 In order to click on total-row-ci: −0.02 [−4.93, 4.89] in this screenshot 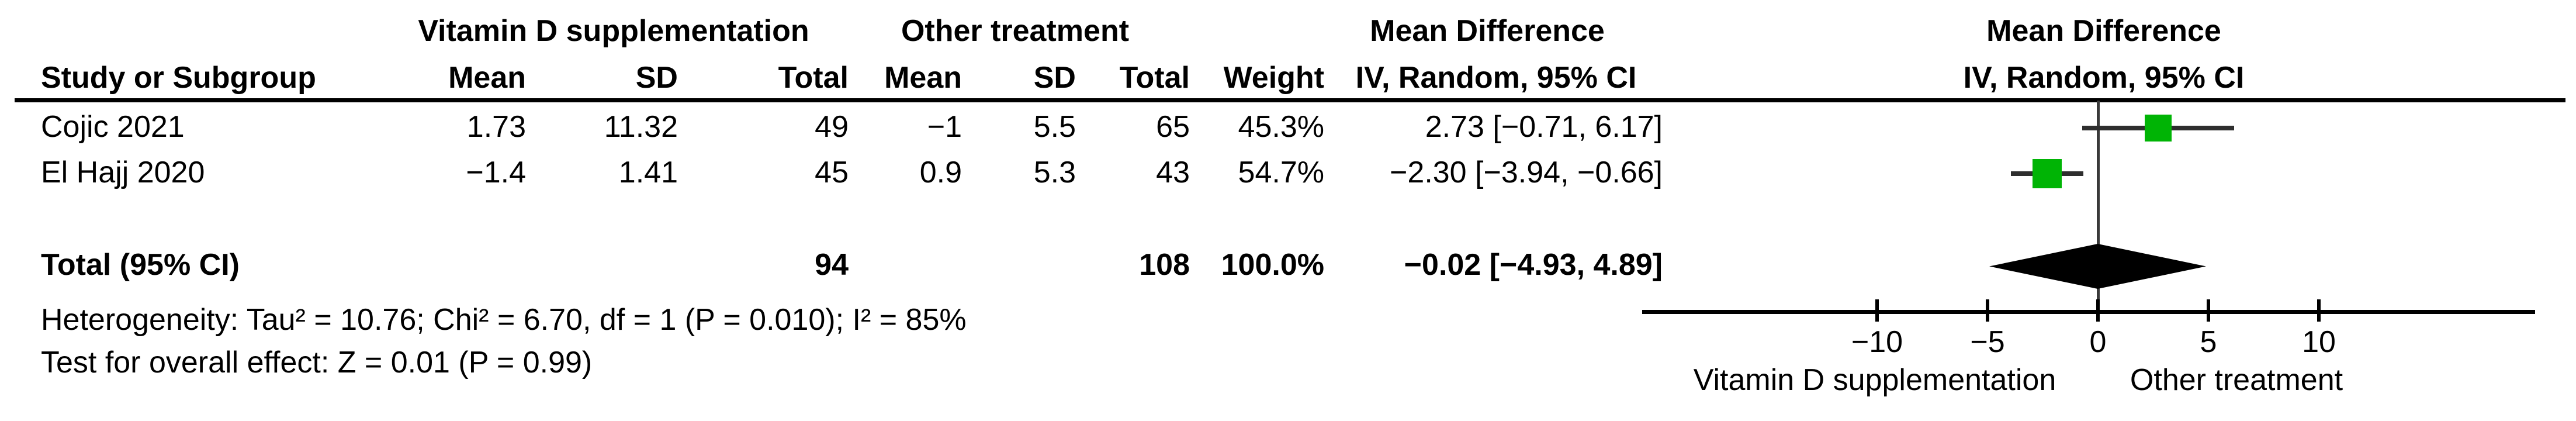, I will do `click(1533, 265)`.